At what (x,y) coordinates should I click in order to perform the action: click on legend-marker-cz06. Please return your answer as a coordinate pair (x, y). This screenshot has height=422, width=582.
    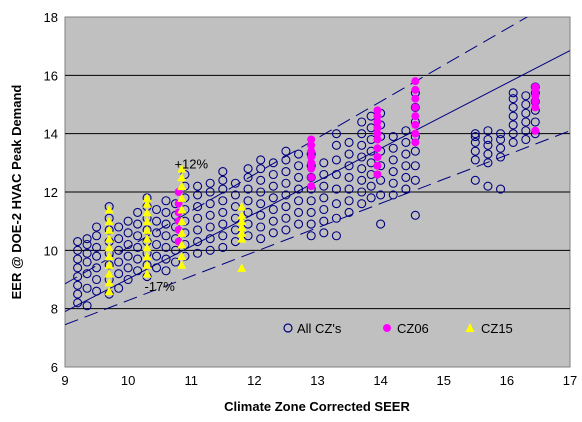
    Looking at the image, I should click on (387, 328).